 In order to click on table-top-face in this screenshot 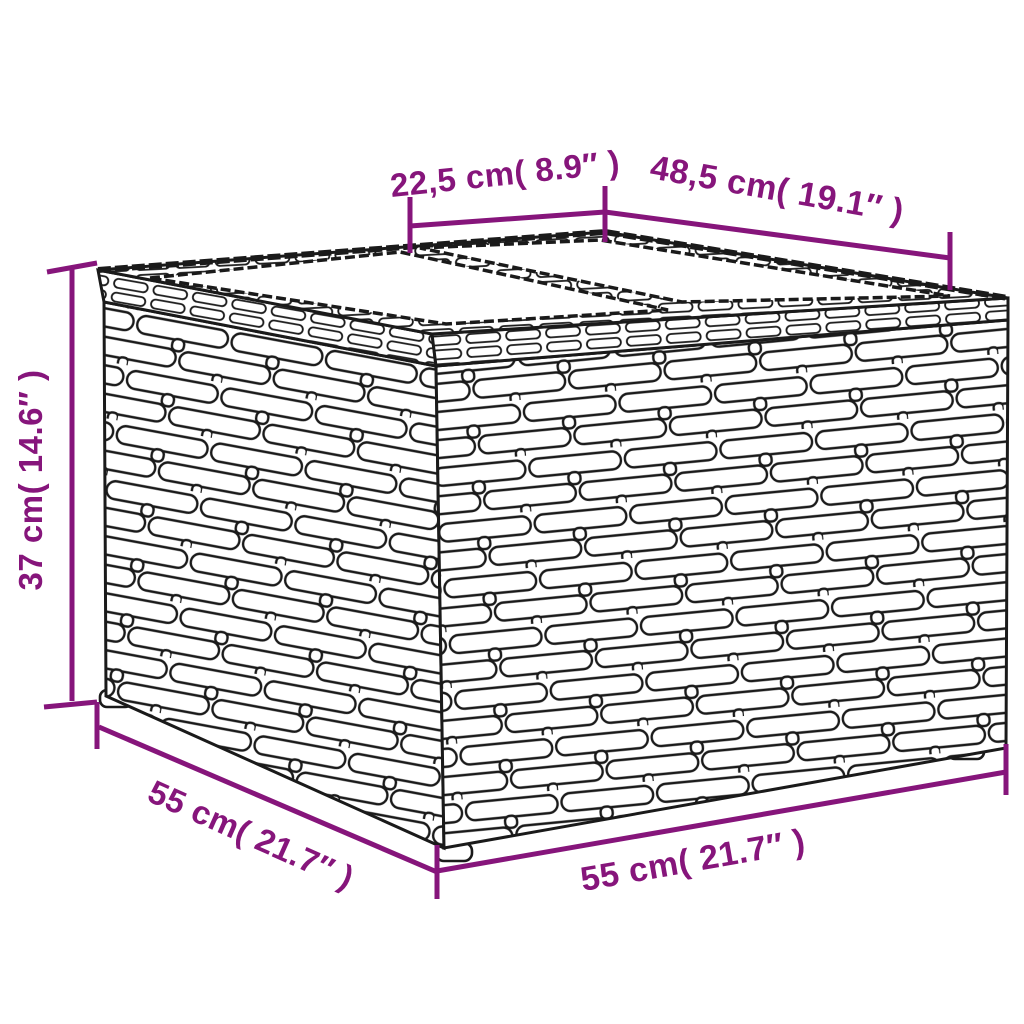, I will do `click(553, 283)`.